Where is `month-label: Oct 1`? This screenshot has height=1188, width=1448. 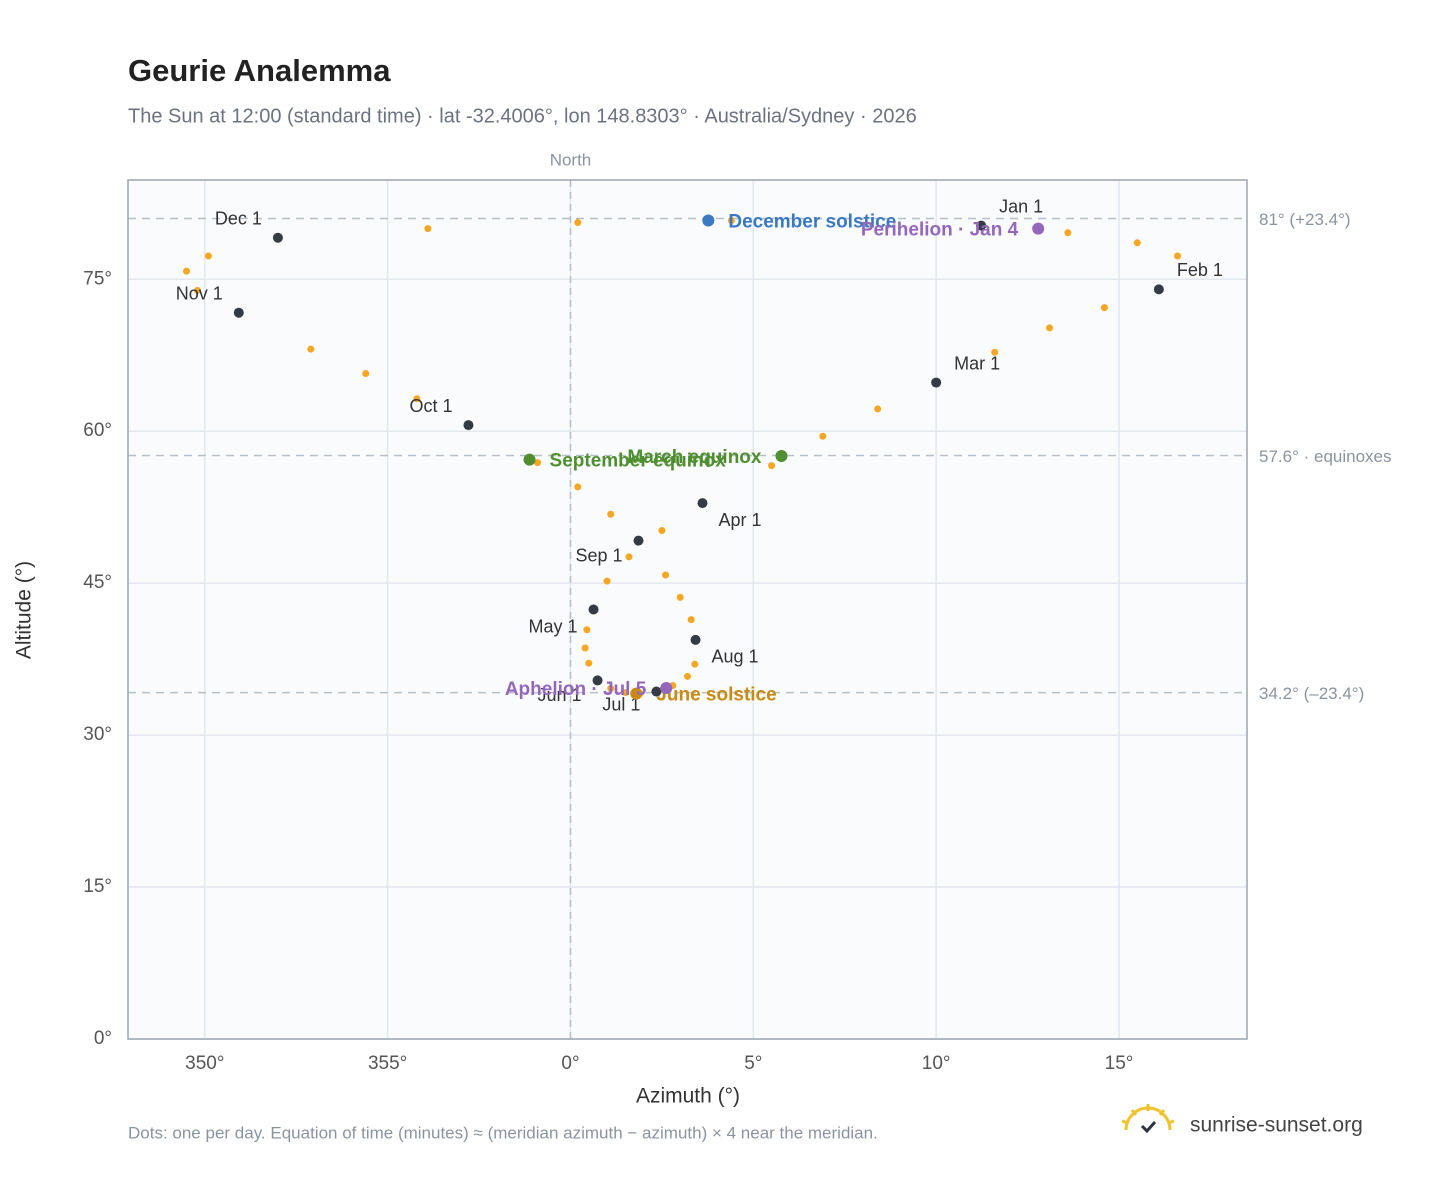
month-label: Oct 1 is located at coordinates (430, 406).